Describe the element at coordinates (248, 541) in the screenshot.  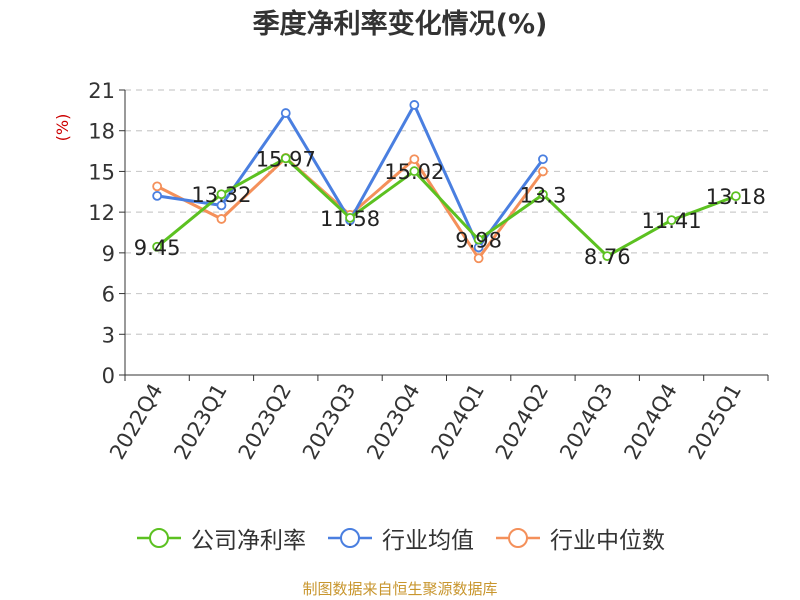
I see `legend-label: 公司净利率` at that location.